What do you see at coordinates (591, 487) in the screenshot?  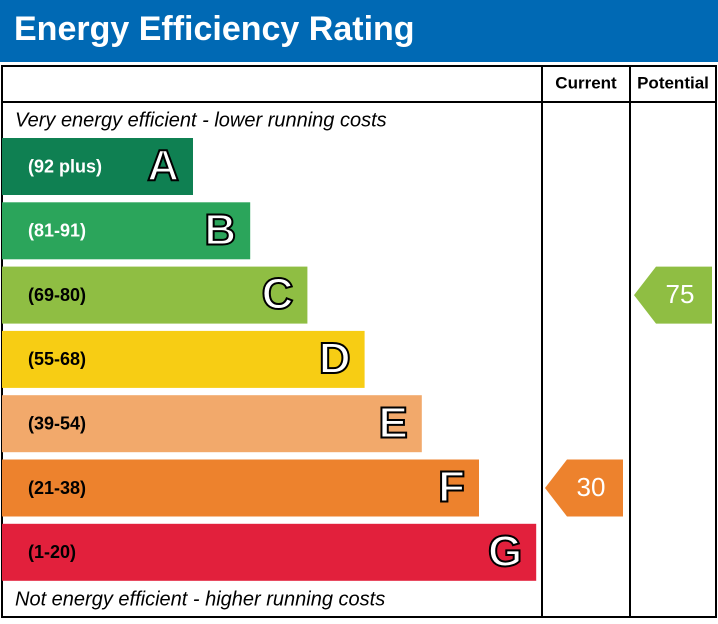 I see `current-value: 30` at bounding box center [591, 487].